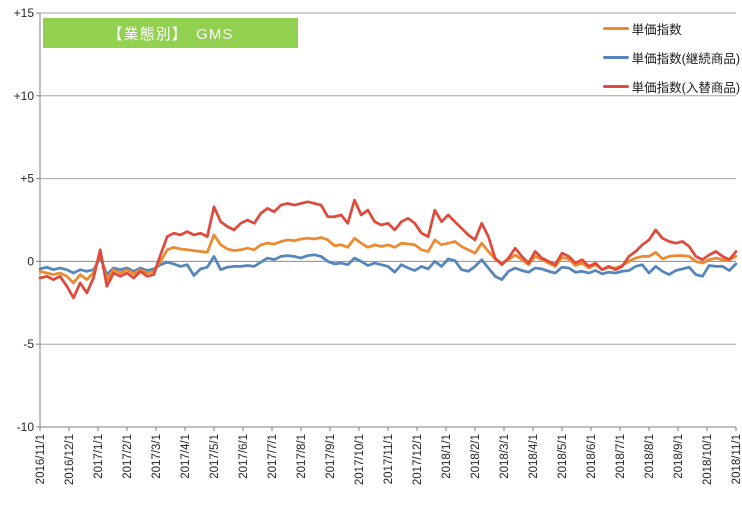 The image size is (742, 509). I want to click on legend-label: 単価指数, so click(656, 30).